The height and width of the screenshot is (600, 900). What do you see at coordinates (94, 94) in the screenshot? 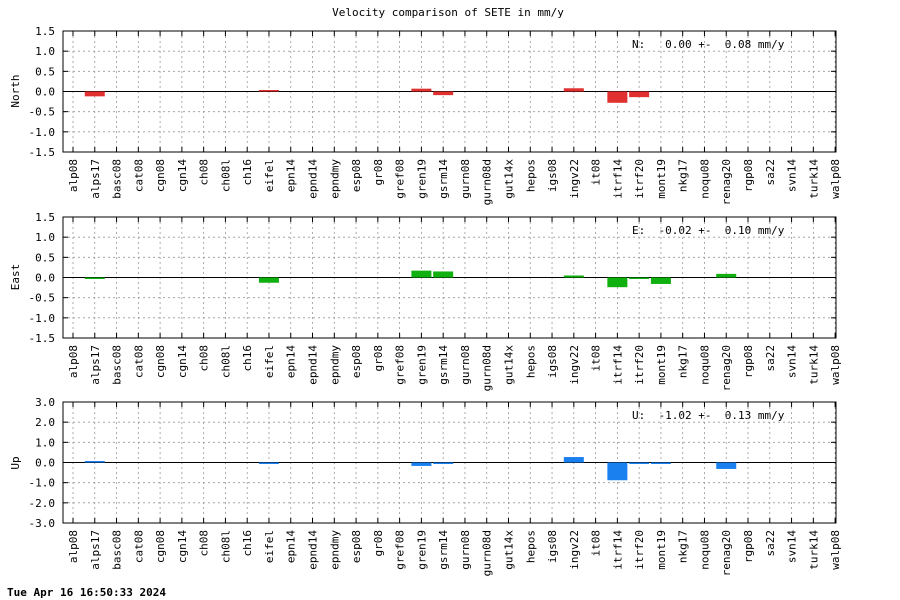
I see `north-bar-alps17` at bounding box center [94, 94].